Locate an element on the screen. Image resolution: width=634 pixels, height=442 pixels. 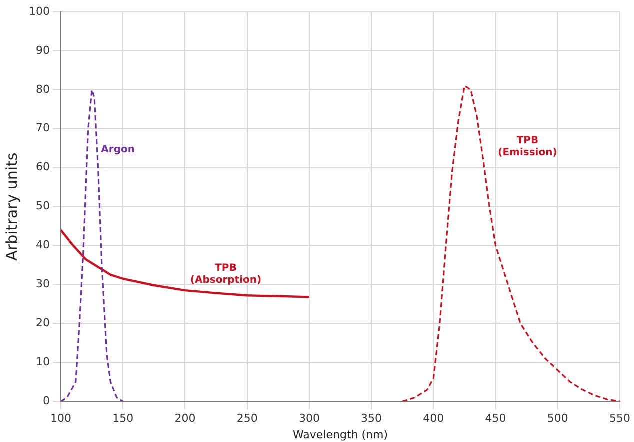
series-label: Argon is located at coordinates (118, 150).